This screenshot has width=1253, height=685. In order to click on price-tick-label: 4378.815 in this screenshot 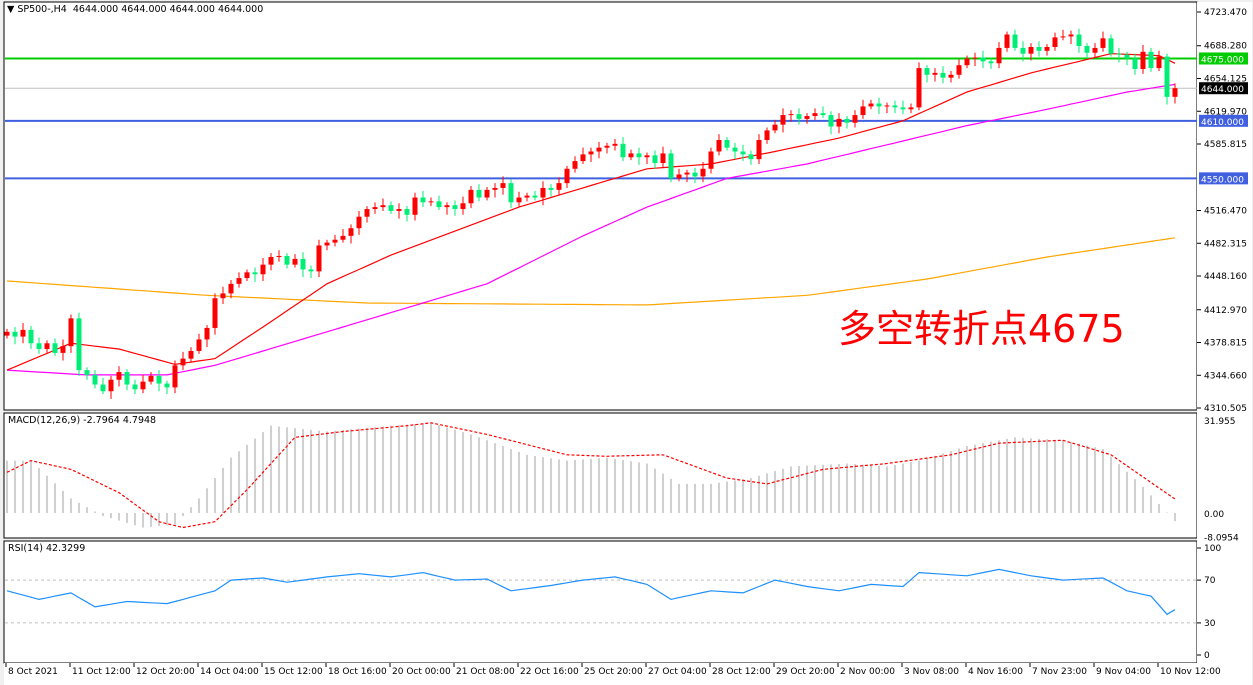, I will do `click(1225, 344)`.